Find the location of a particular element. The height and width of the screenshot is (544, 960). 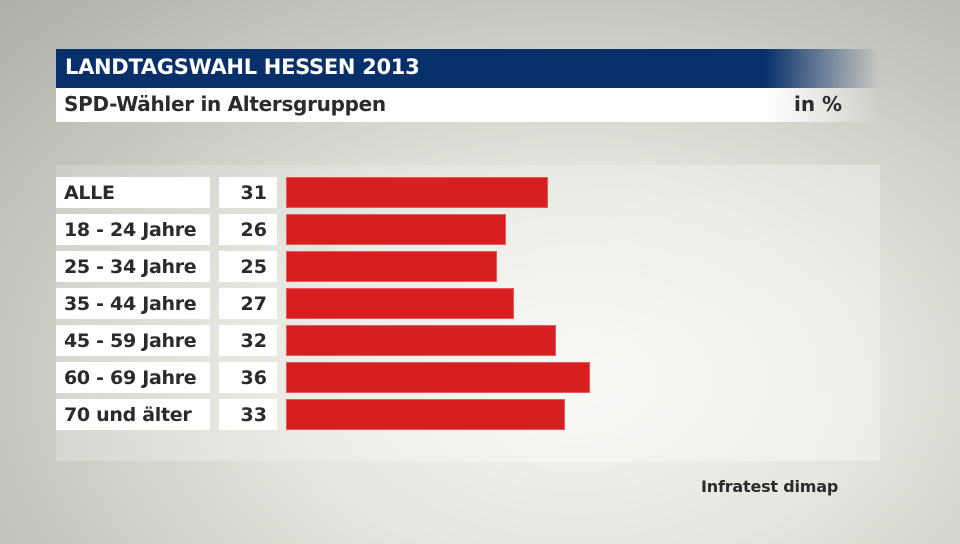

row-value: 25 is located at coordinates (253, 267).